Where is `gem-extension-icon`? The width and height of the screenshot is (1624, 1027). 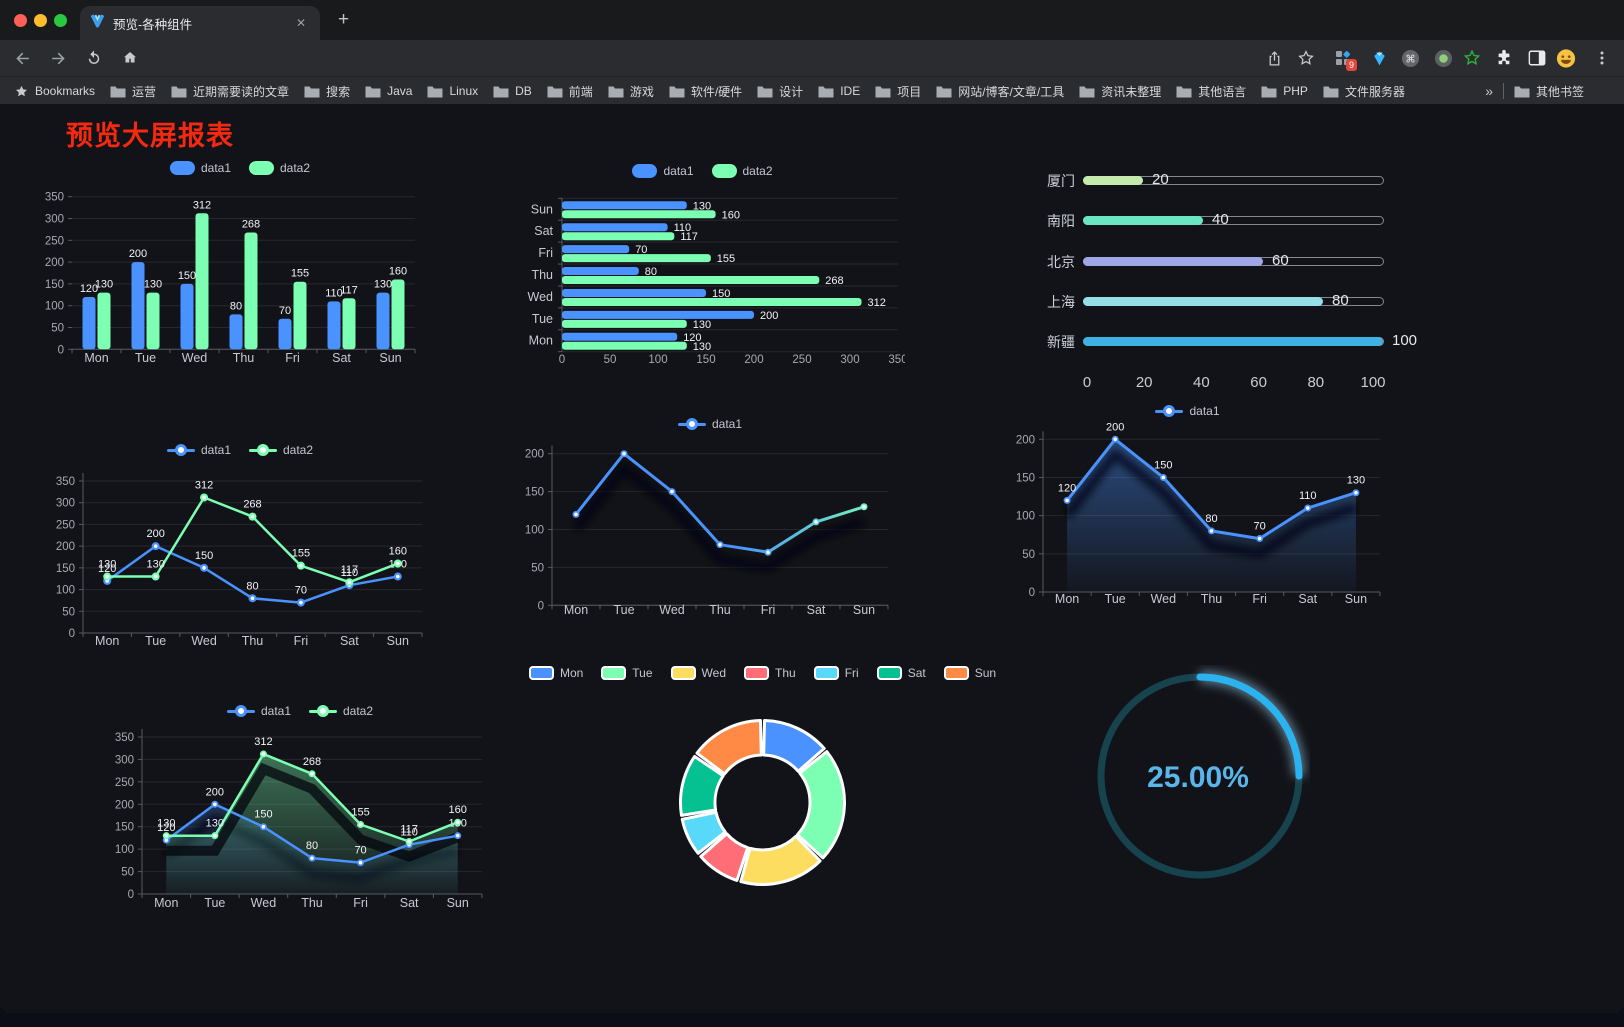 gem-extension-icon is located at coordinates (1379, 58).